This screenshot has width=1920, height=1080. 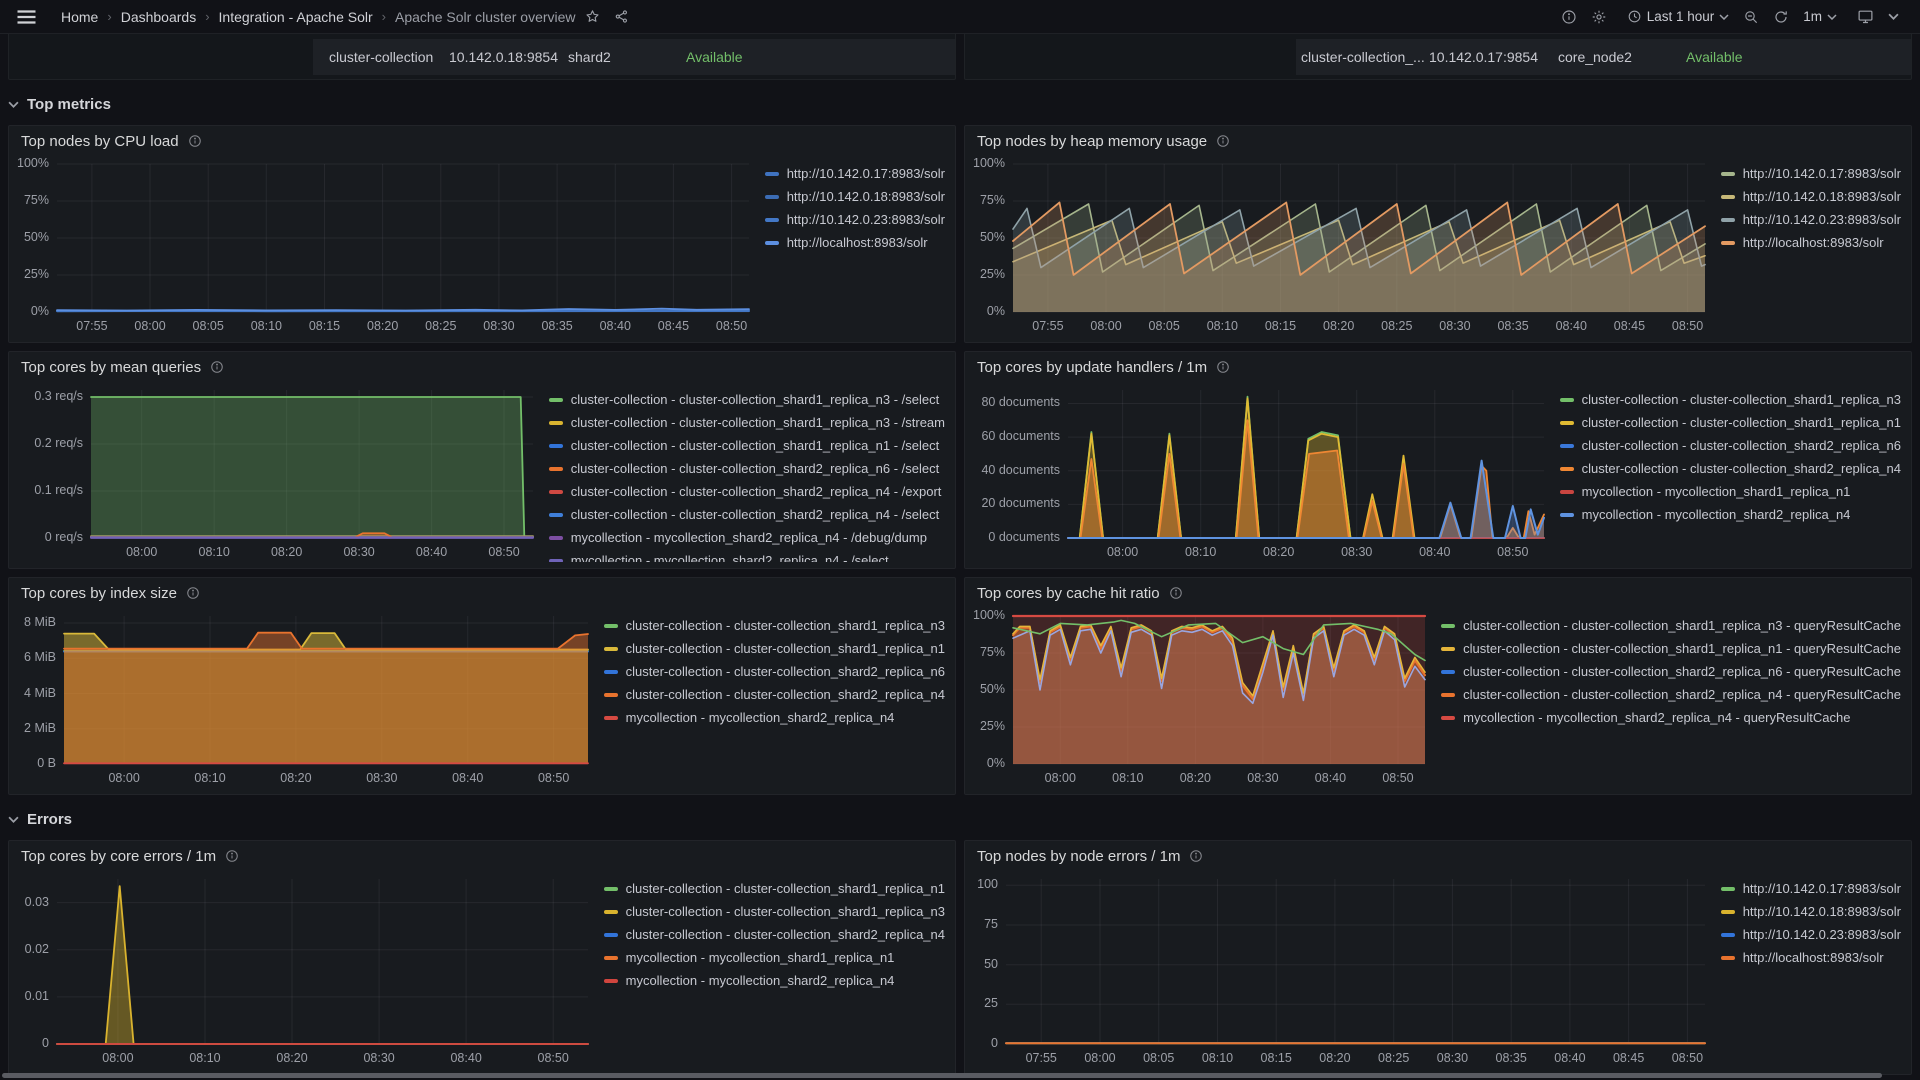 I want to click on x-tick-label: 08:10, so click(x=1201, y=552).